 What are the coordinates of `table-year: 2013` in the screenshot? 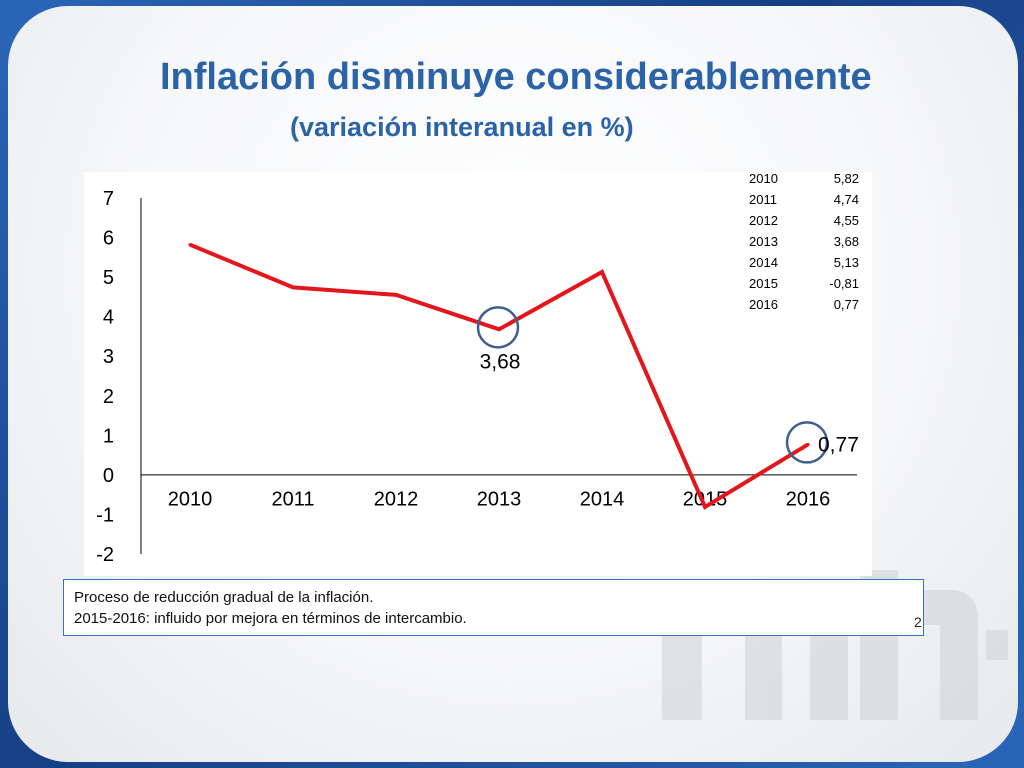 It's located at (763, 241).